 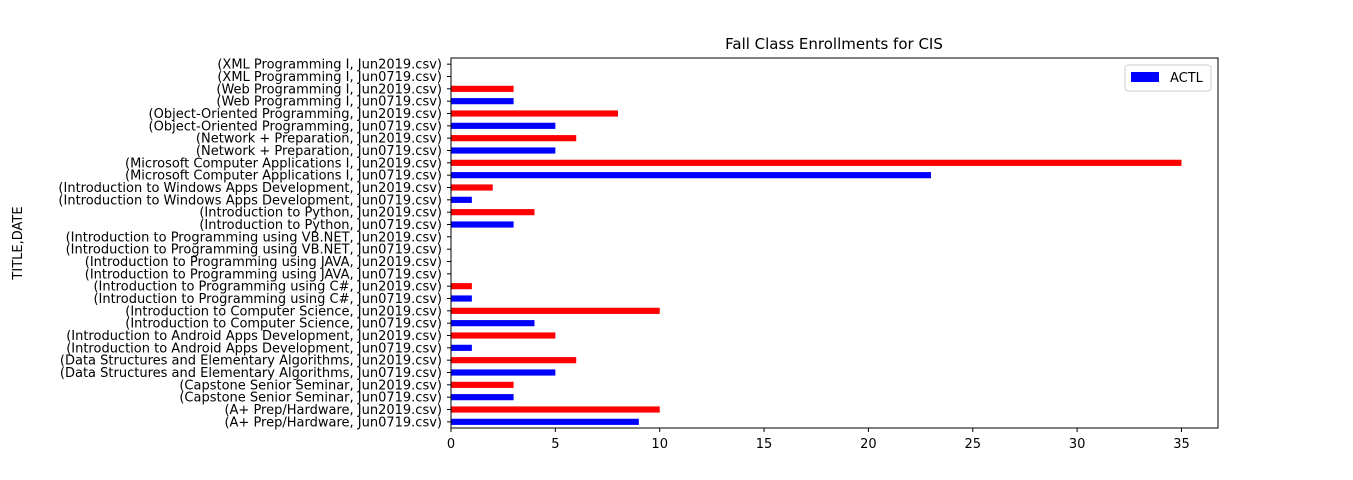 I want to click on x-tick-label-0: 0, so click(x=451, y=444).